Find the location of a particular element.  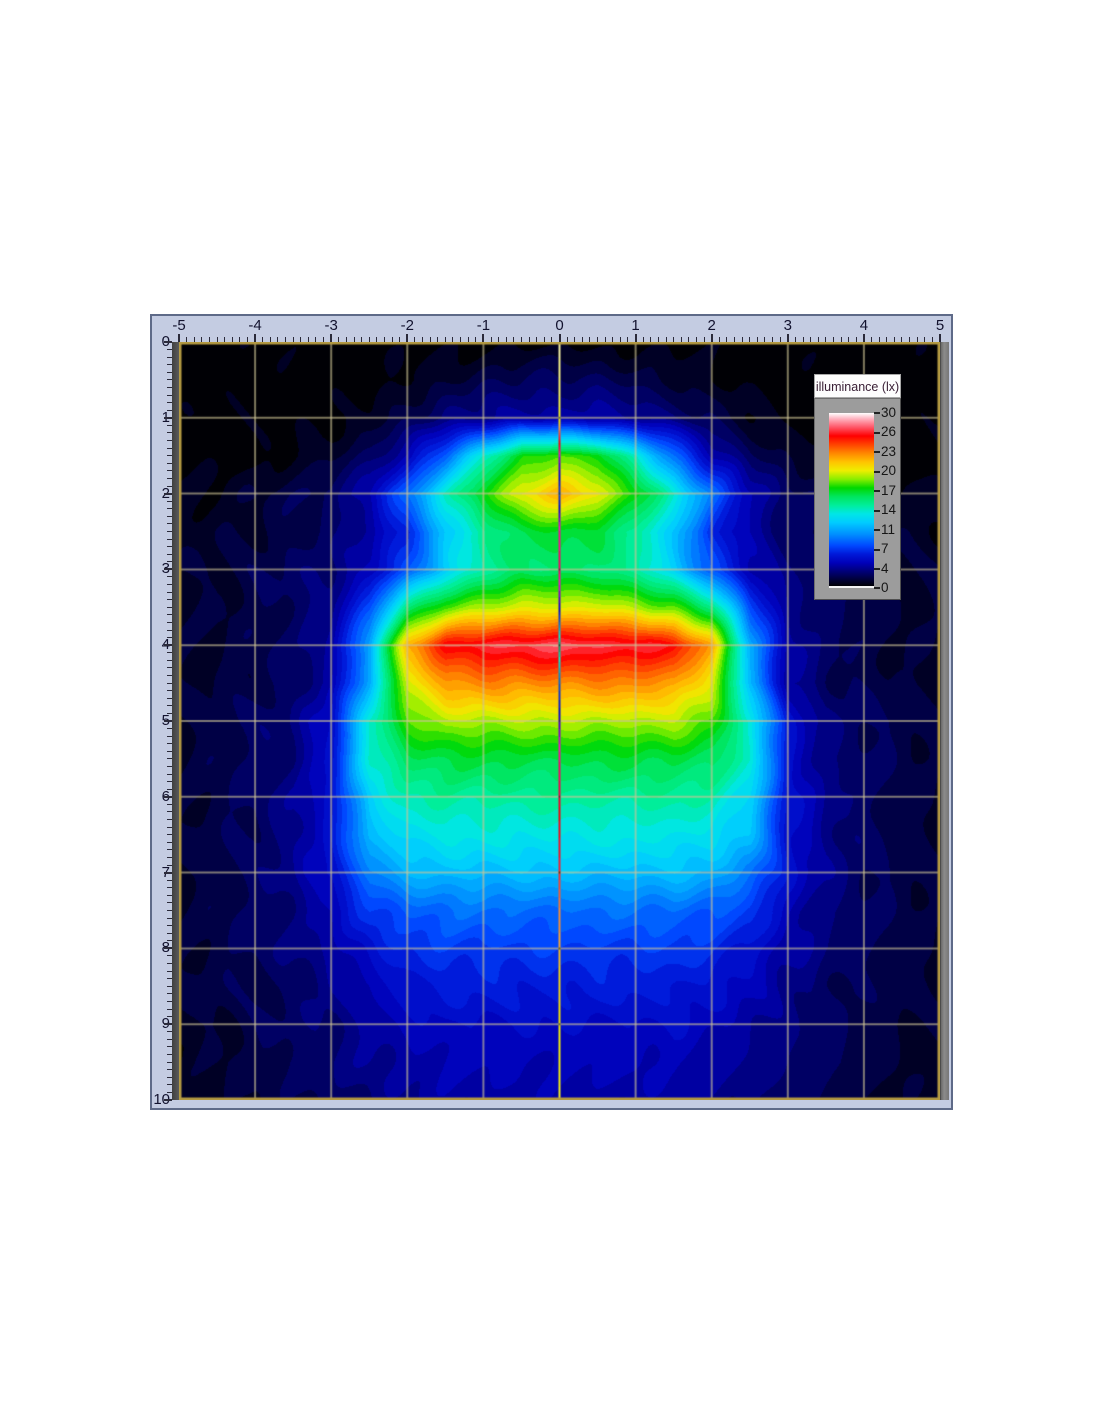

colorbar-tick: 0 is located at coordinates (881, 588).